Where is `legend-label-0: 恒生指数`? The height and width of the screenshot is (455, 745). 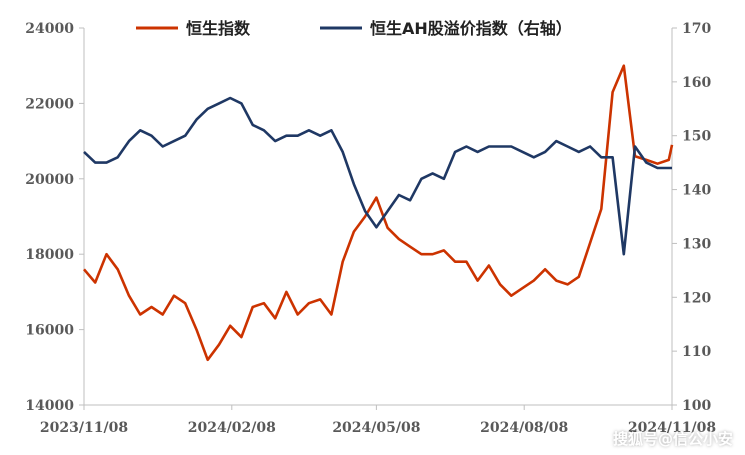
legend-label-0: 恒生指数 is located at coordinates (218, 28).